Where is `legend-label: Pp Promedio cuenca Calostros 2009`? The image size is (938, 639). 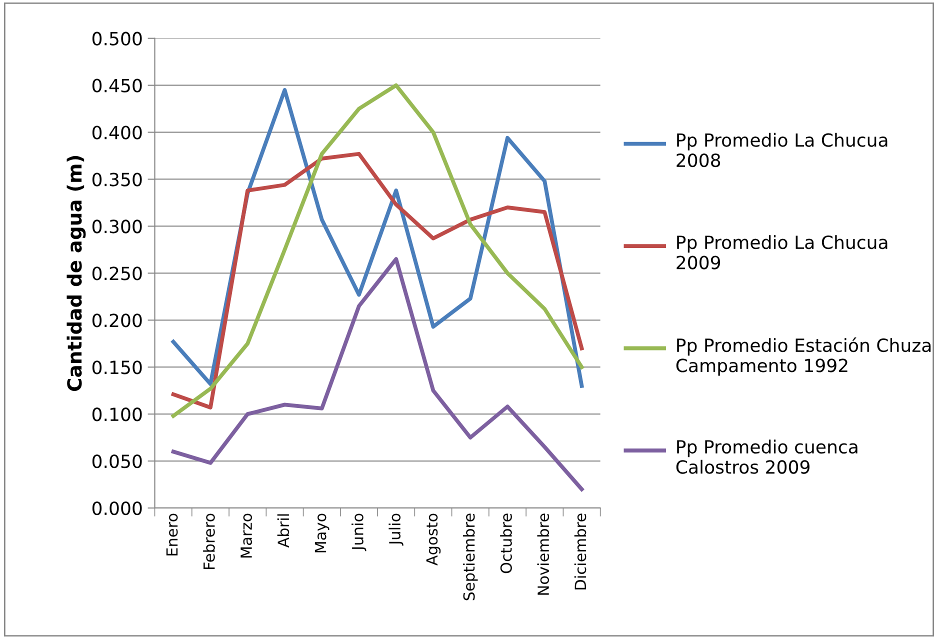
legend-label: Pp Promedio cuenca Calostros 2009 is located at coordinates (767, 457).